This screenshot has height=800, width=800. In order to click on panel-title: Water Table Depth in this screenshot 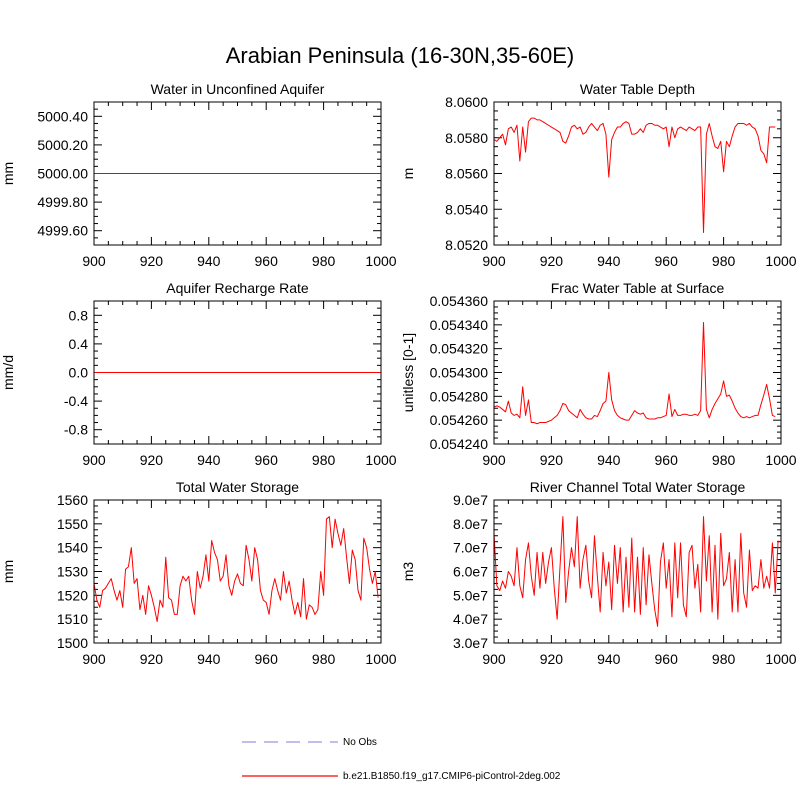, I will do `click(637, 89)`.